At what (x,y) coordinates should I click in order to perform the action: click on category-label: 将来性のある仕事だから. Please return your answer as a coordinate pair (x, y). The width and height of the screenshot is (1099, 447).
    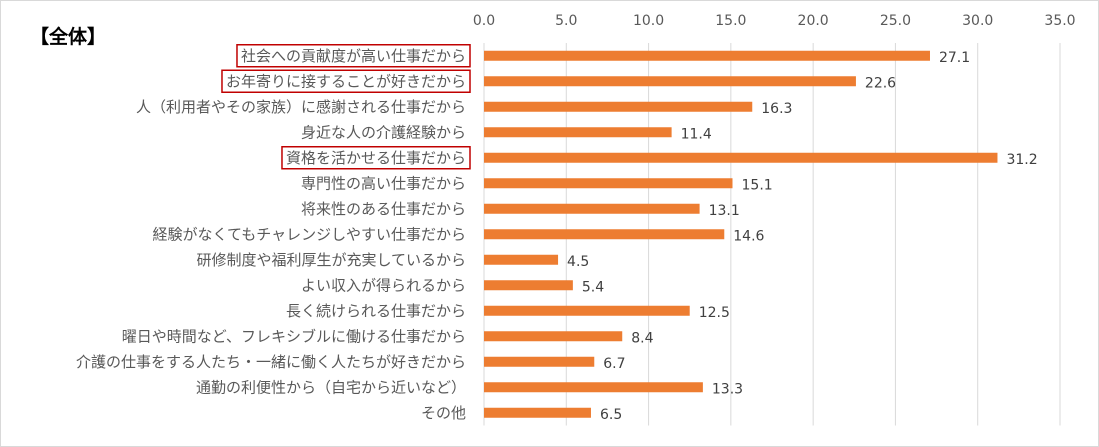
    Looking at the image, I should click on (383, 209).